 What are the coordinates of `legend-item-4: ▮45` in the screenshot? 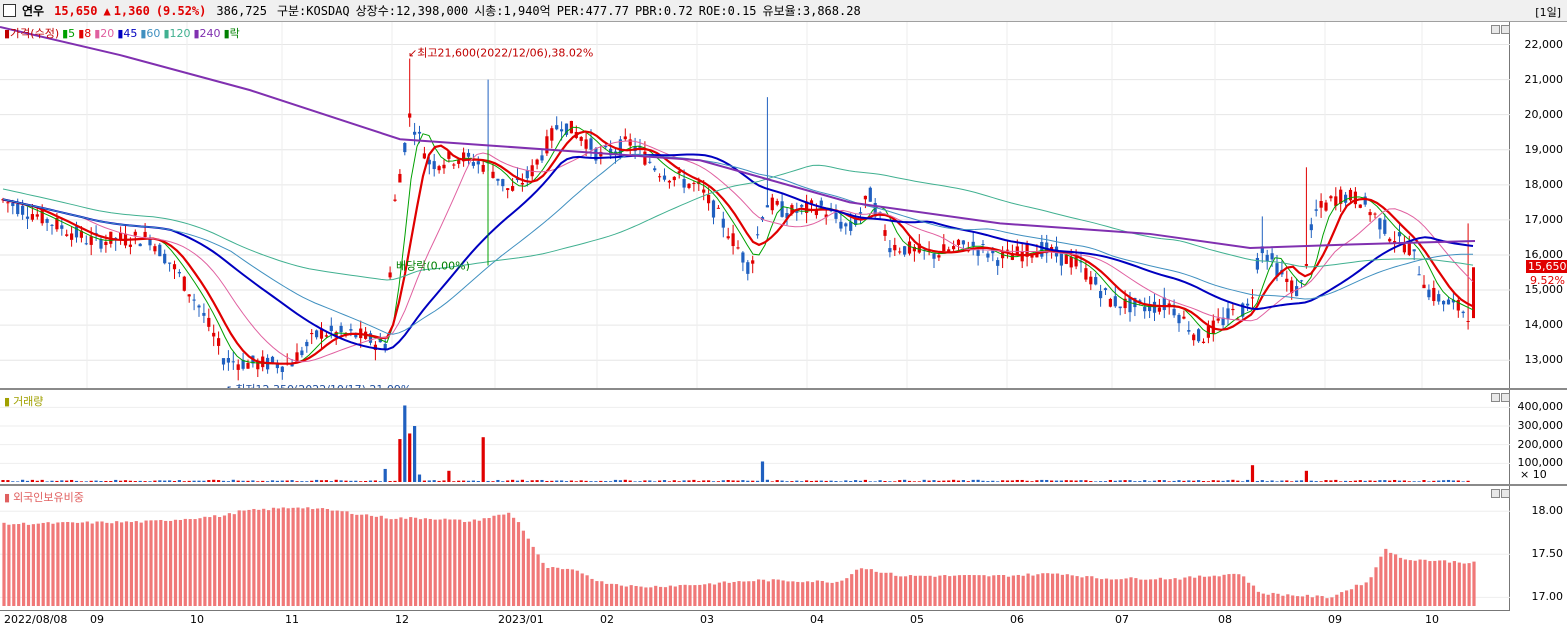 It's located at (127, 33).